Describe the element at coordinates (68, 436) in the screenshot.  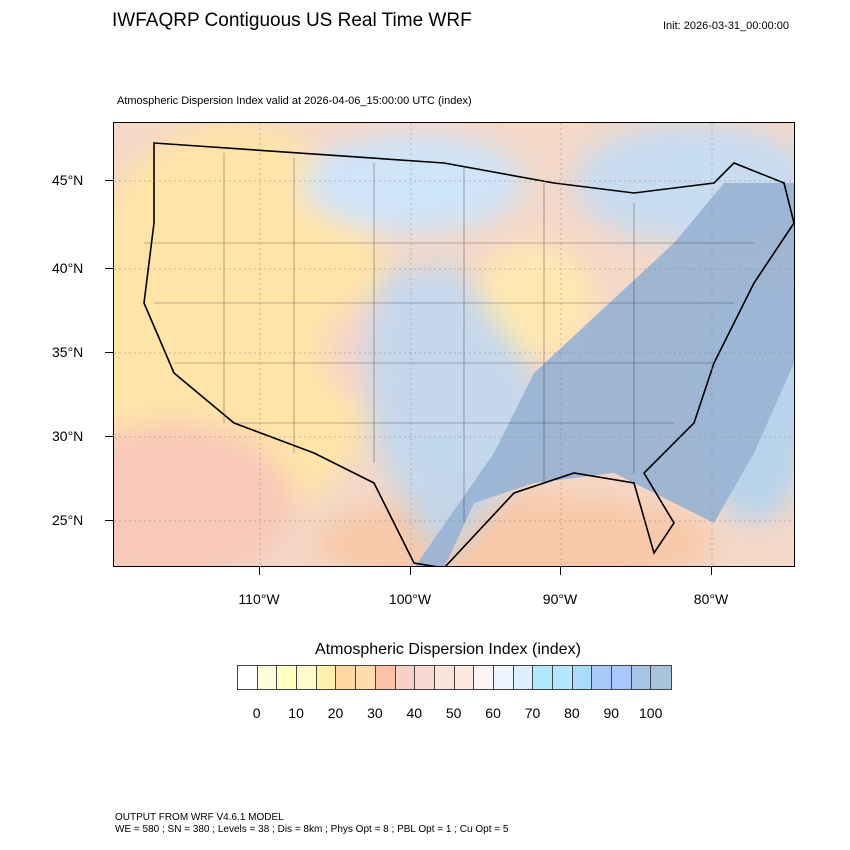
I see `lat-label: 30°N` at that location.